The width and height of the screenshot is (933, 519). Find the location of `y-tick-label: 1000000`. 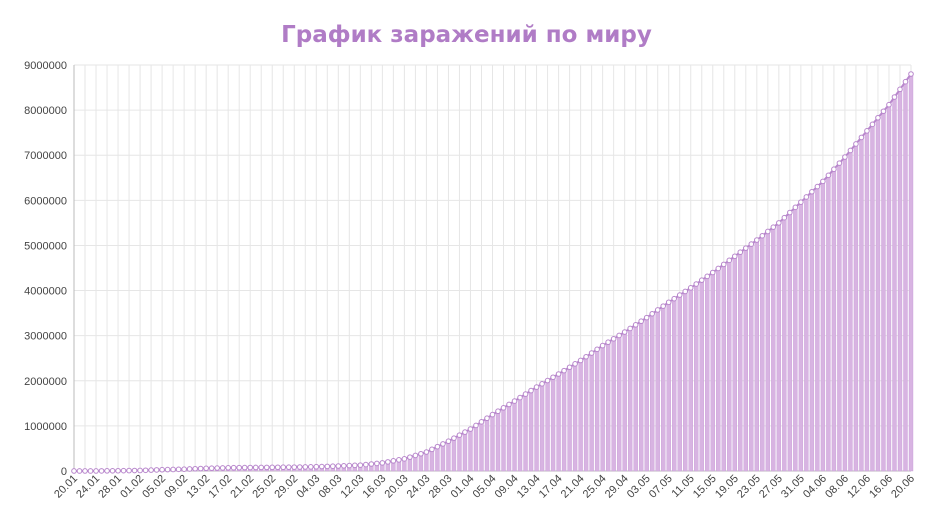

y-tick-label: 1000000 is located at coordinates (45, 427).